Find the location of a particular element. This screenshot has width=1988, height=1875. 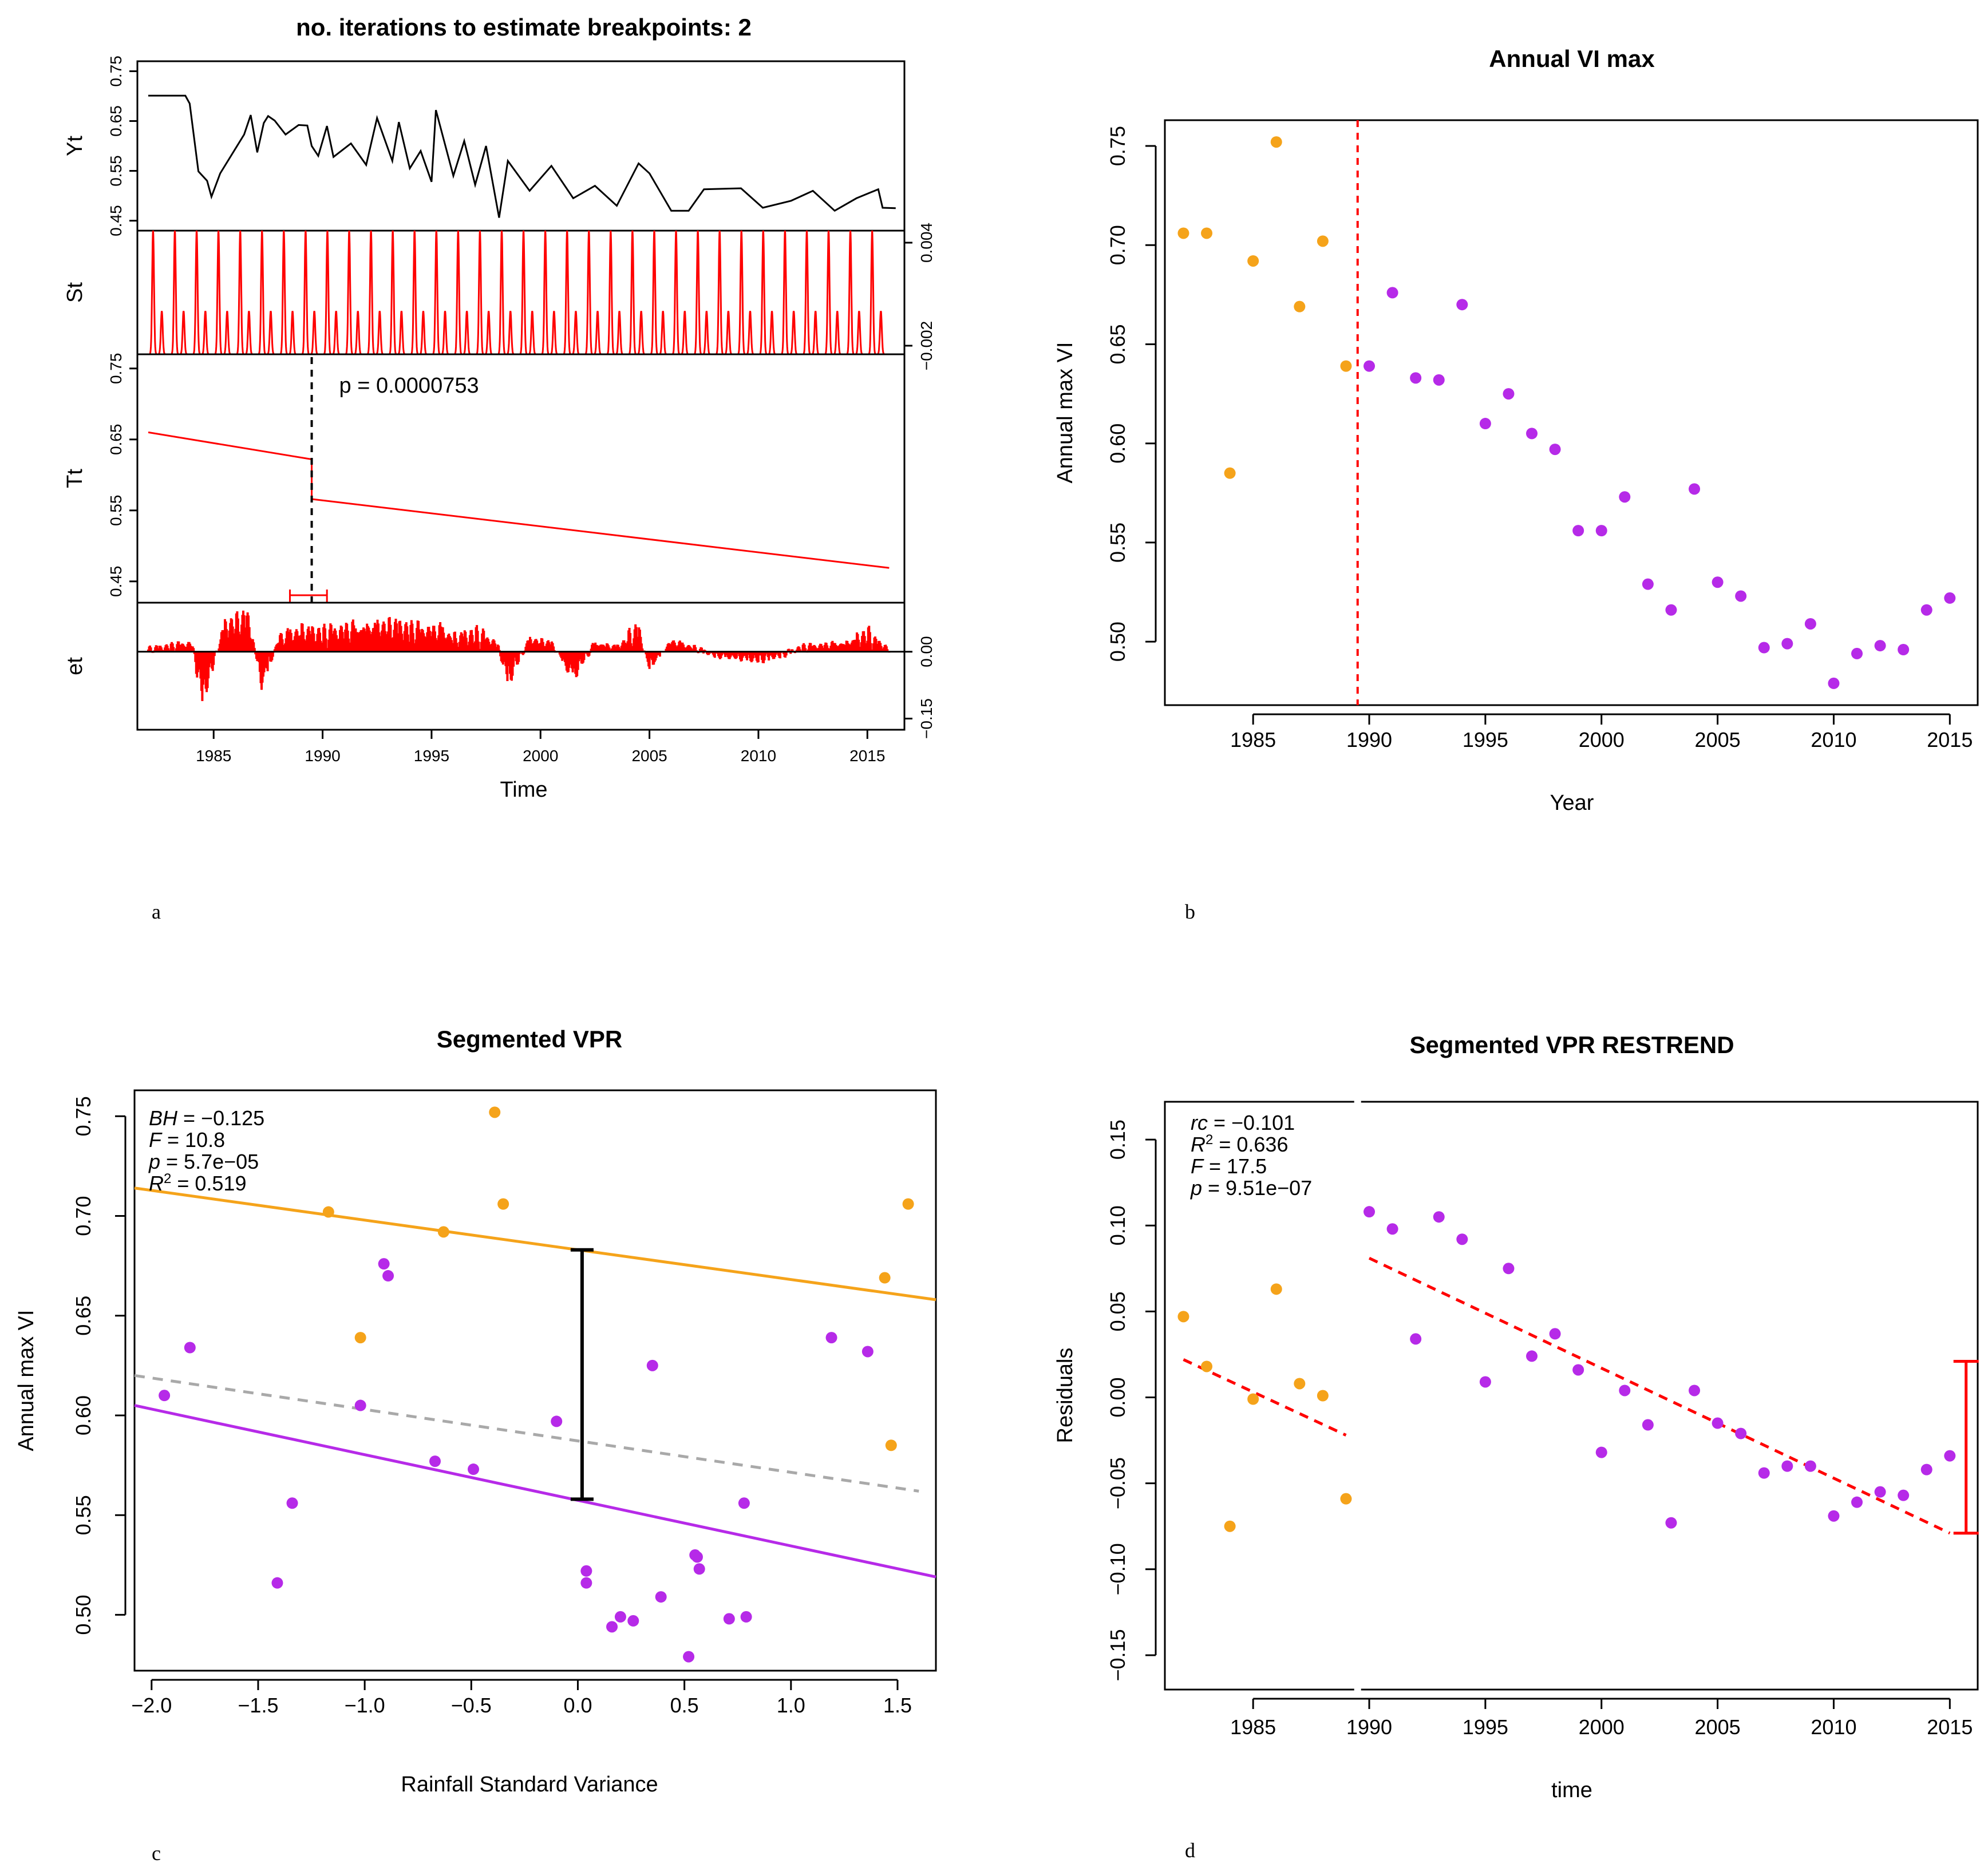

y-tick-label: −0.10 is located at coordinates (1117, 1569).